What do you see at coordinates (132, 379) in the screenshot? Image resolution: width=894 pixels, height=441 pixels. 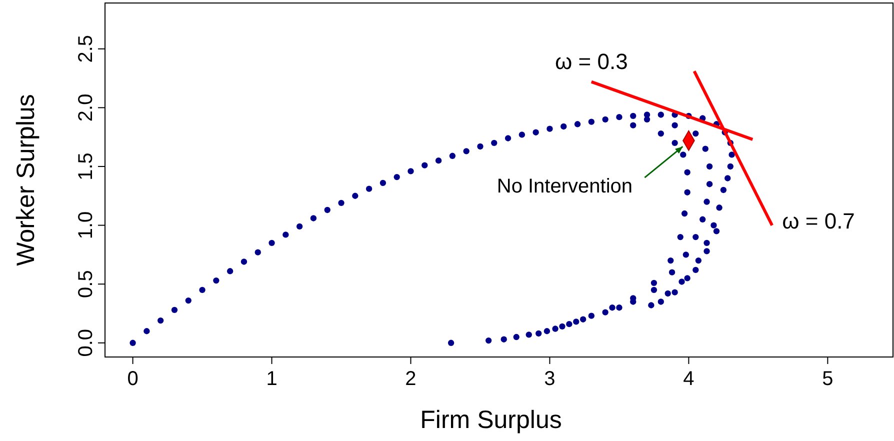 I see `x-tick-label: 0` at bounding box center [132, 379].